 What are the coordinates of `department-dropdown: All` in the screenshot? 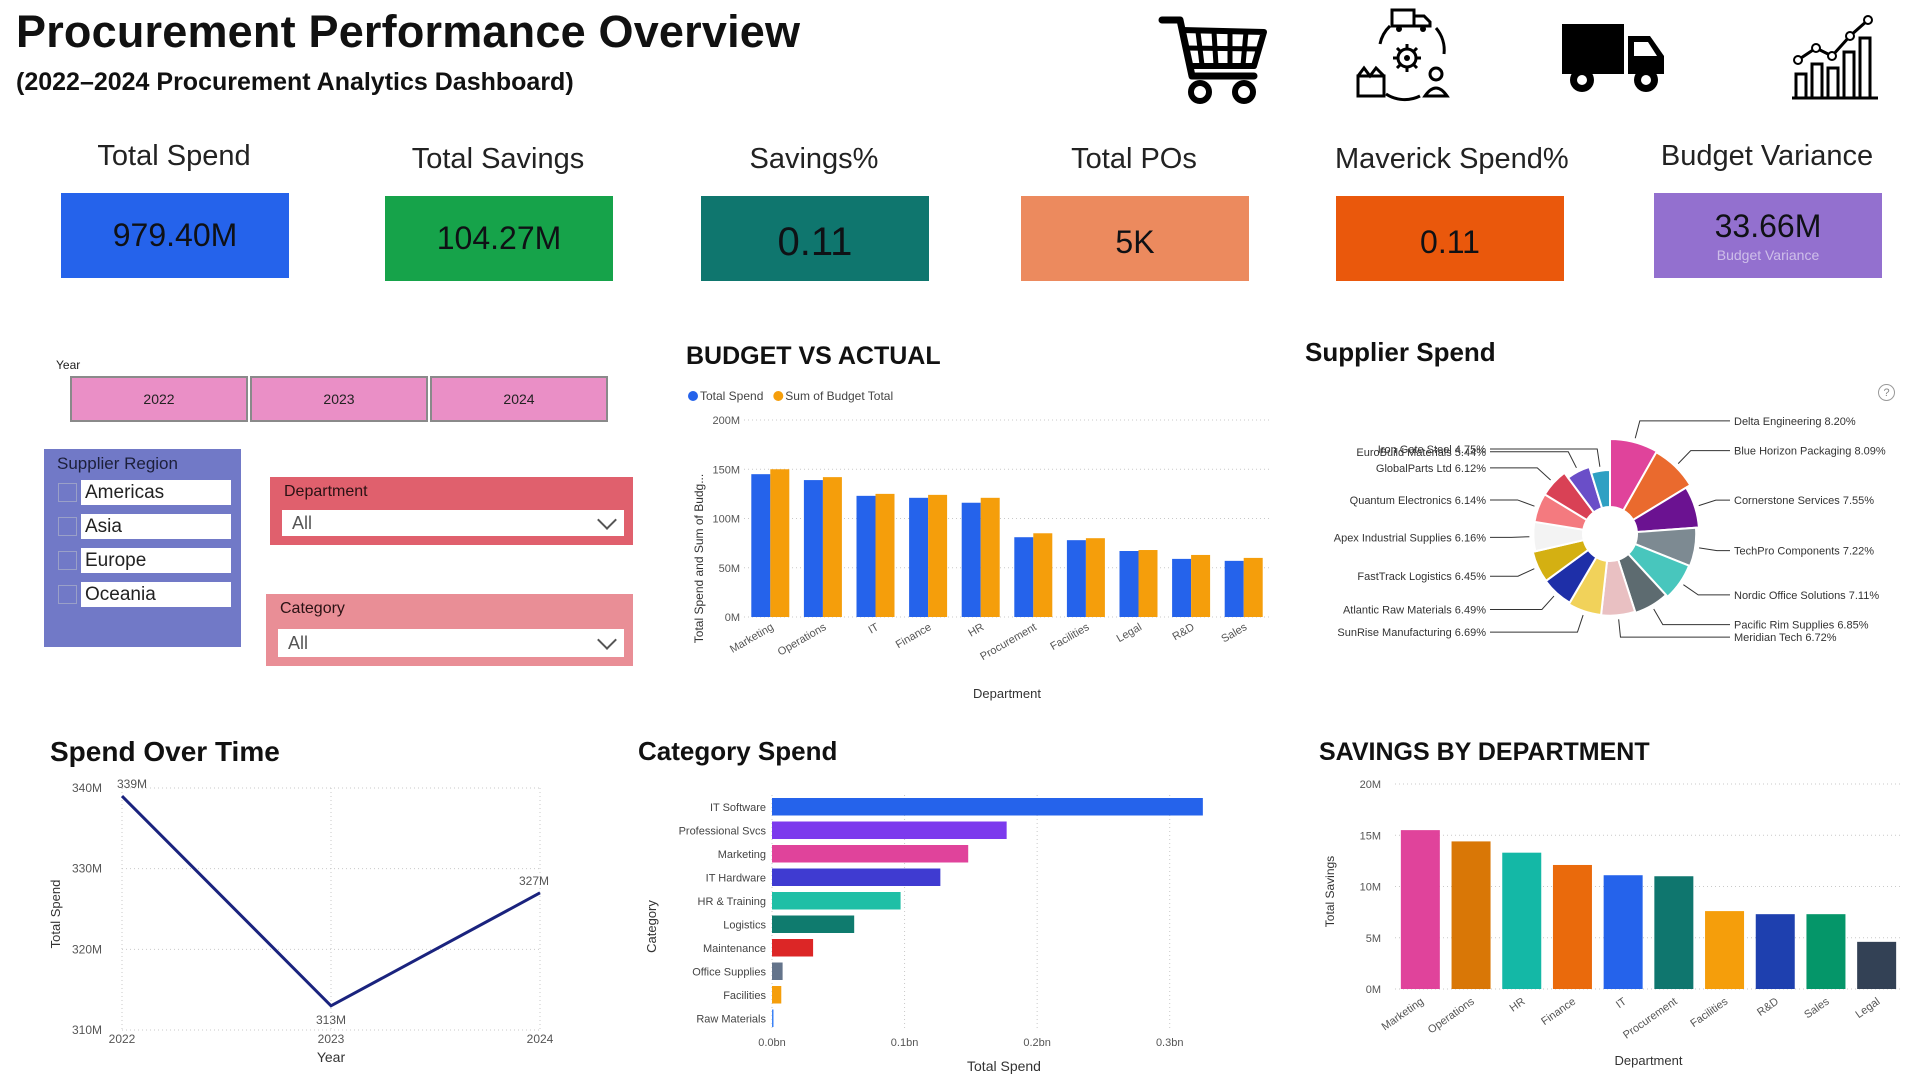 It's located at (453, 523).